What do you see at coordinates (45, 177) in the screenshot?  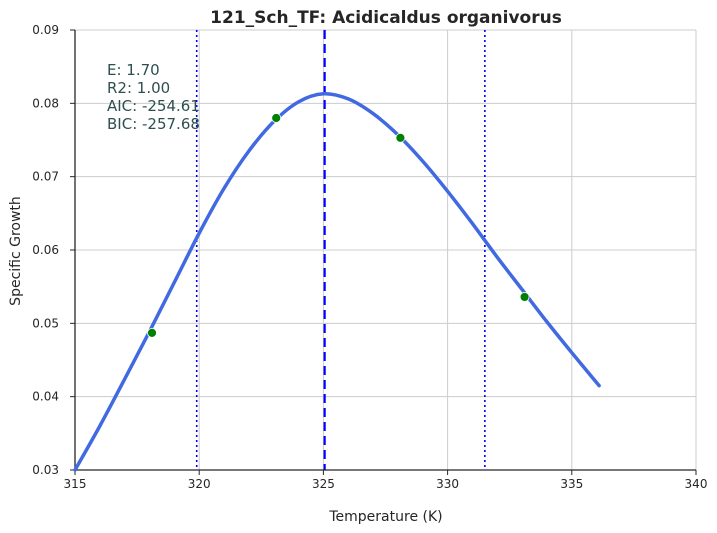 I see `y-tick-label: 0.07` at bounding box center [45, 177].